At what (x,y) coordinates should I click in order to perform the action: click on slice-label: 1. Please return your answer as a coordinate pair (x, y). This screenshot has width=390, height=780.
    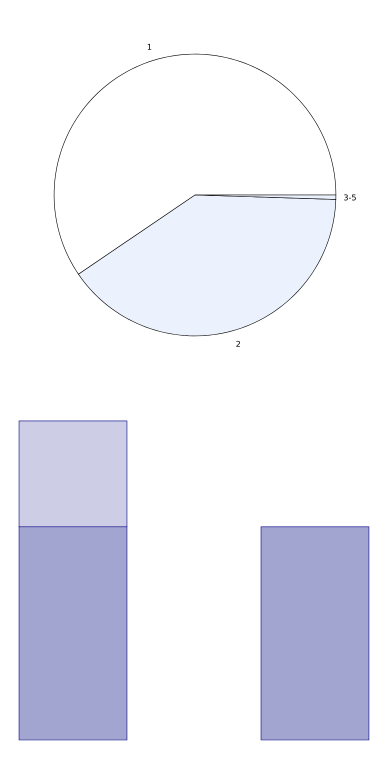
    Looking at the image, I should click on (150, 47).